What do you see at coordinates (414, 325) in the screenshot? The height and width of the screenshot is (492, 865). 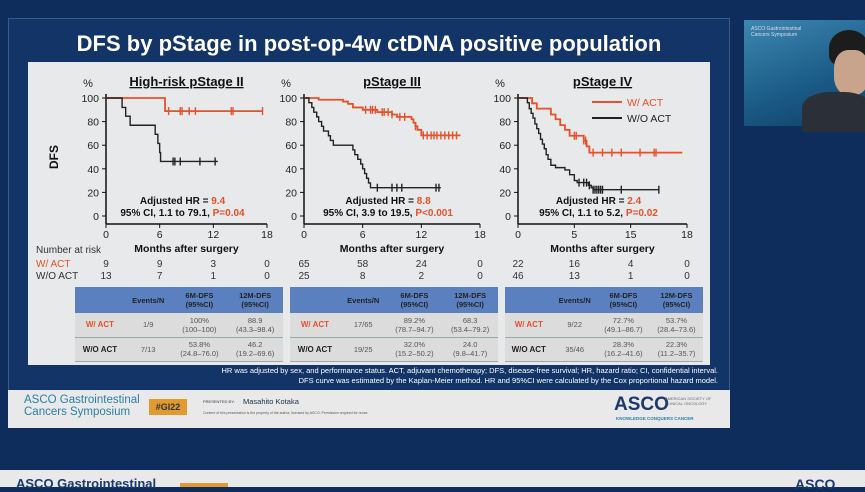 I see `table-cell: 89.2% (78.7–94.7)` at bounding box center [414, 325].